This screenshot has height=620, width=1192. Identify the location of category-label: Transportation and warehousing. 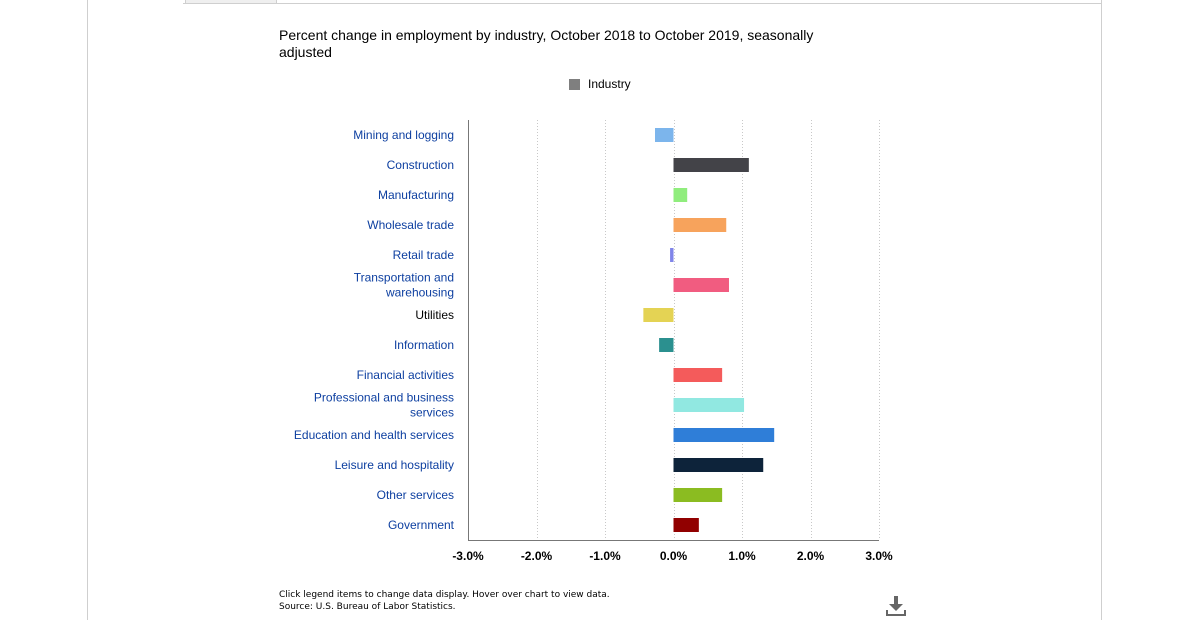
(404, 285).